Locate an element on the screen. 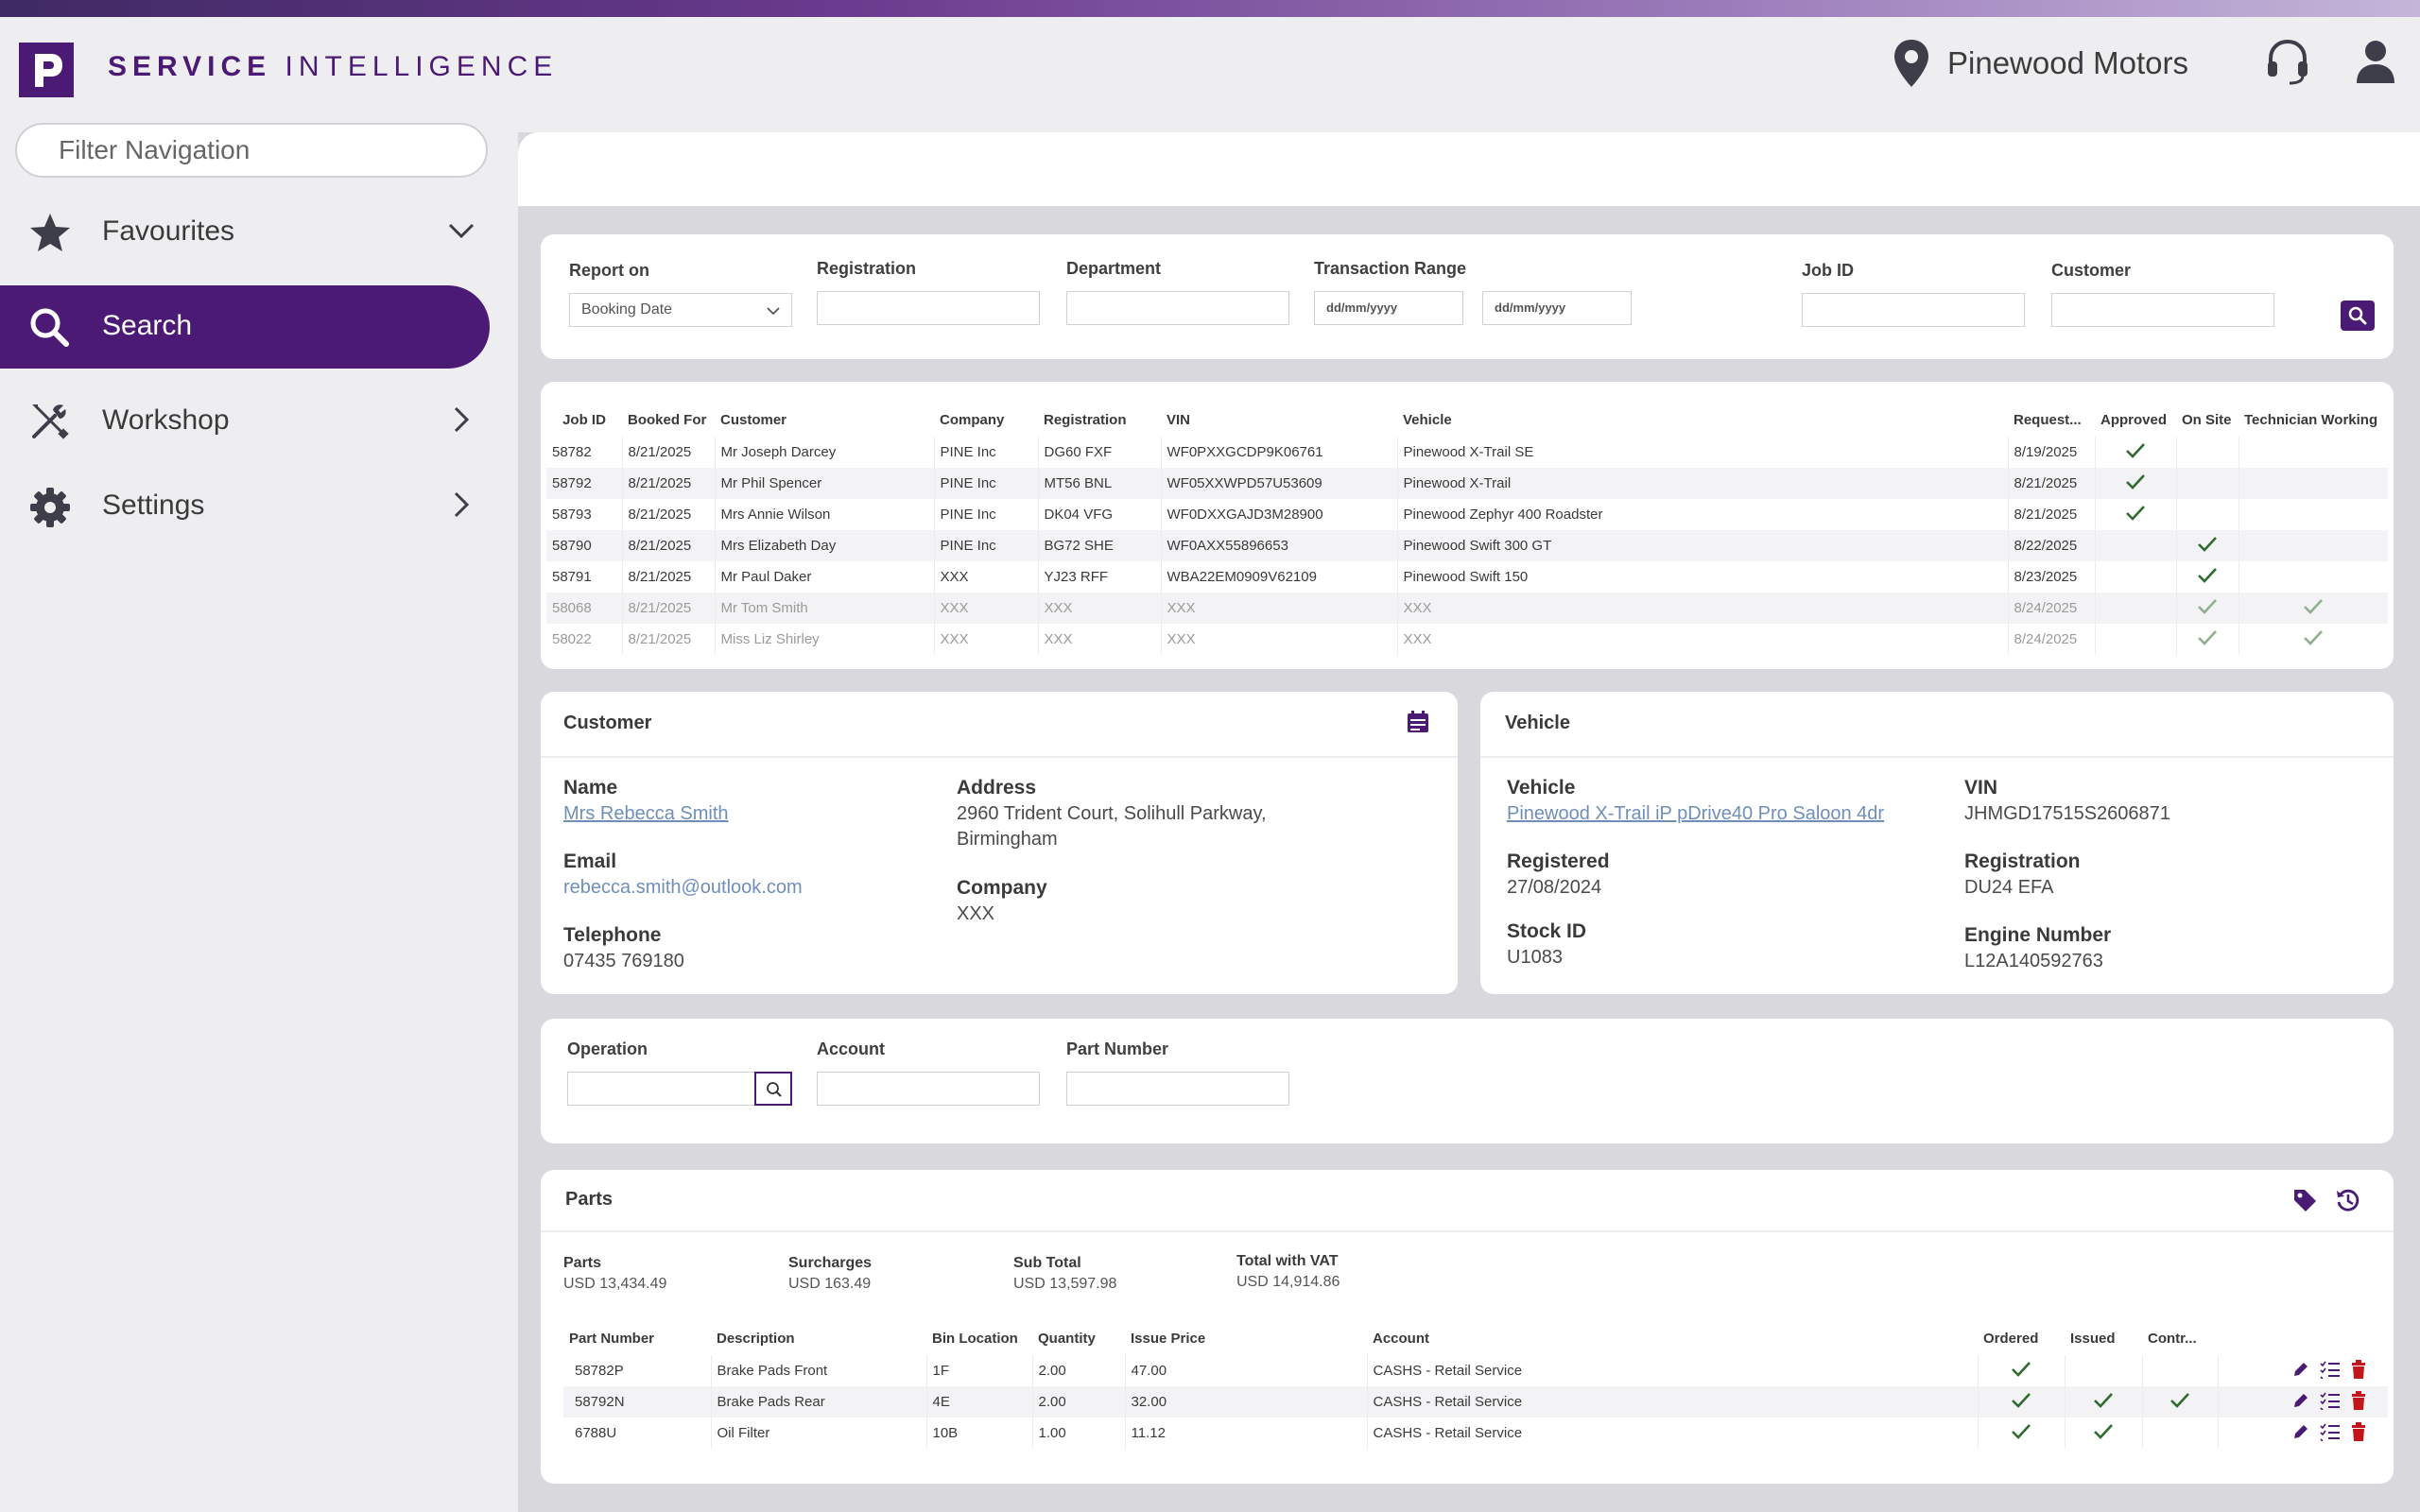 The image size is (2420, 1512). filter-navigation-input is located at coordinates (251, 150).